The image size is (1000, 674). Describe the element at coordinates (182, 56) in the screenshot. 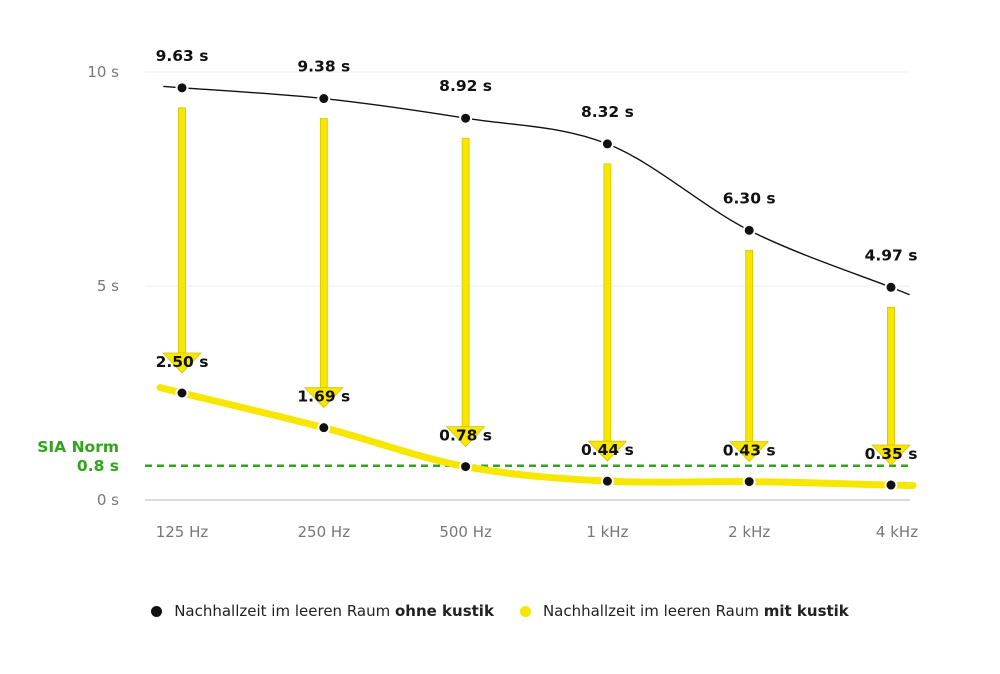

I see `data-label-ohne: 9.63 s` at that location.